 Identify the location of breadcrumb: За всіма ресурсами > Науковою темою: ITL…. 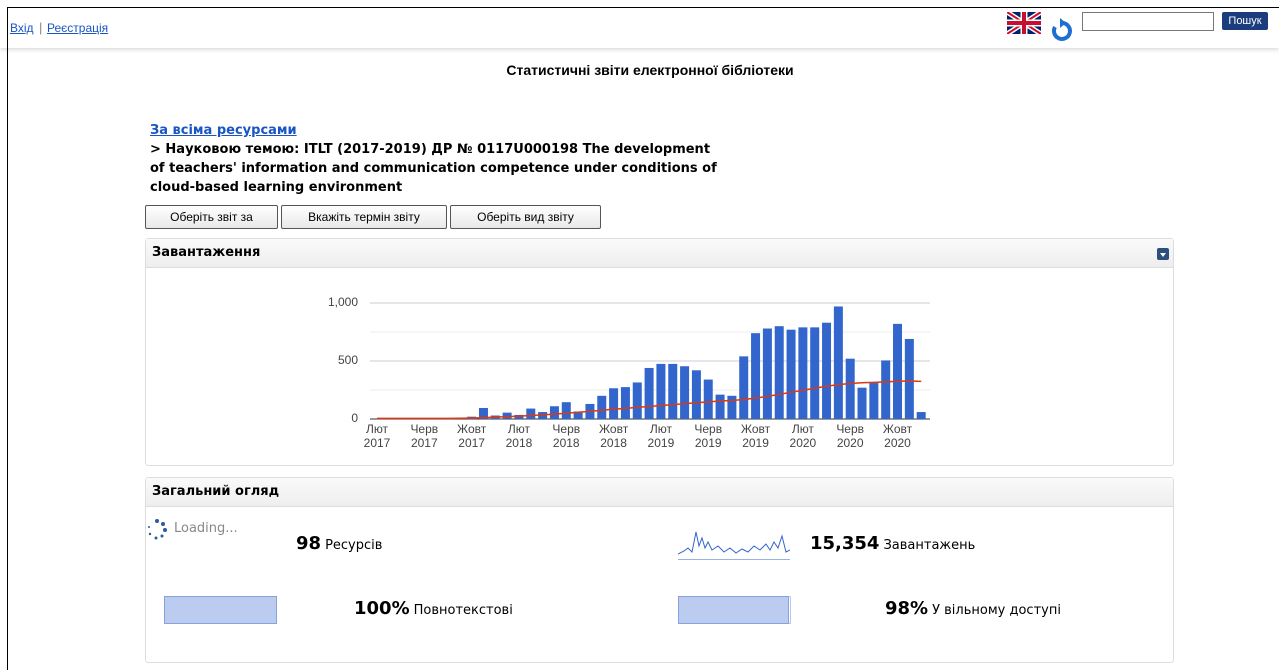
(437, 159).